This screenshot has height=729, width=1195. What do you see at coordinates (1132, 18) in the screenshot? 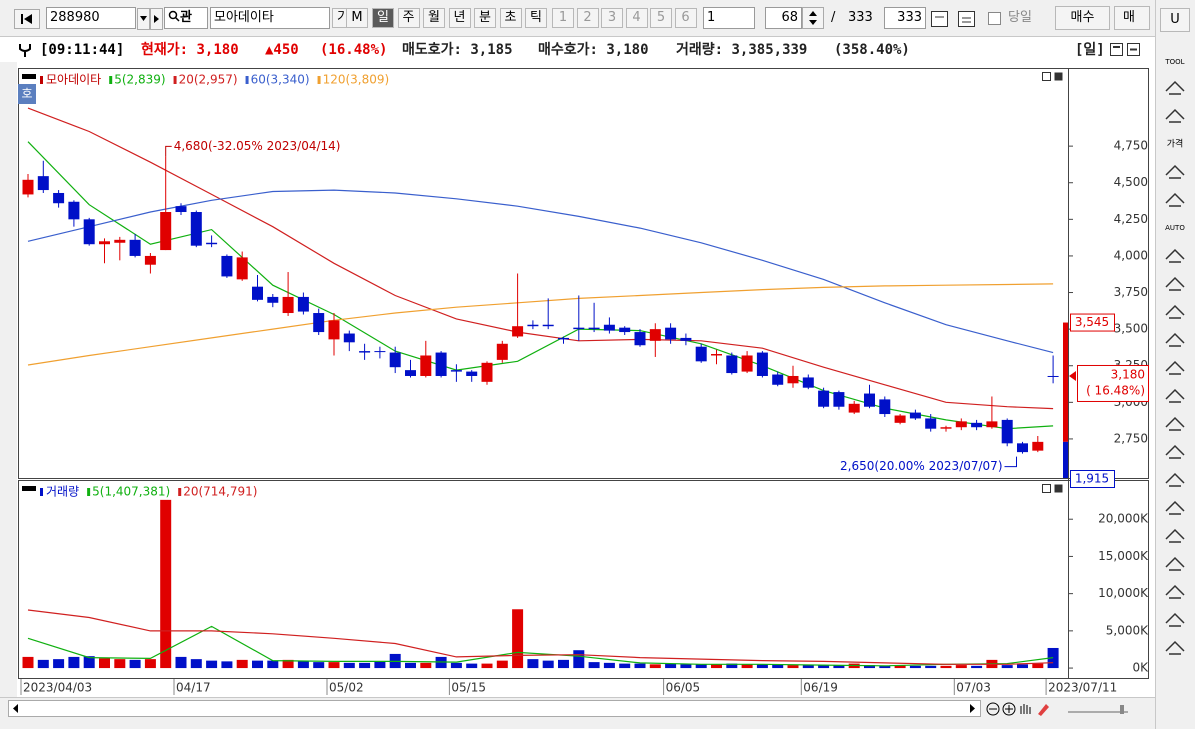
I see `sell-button: 매` at bounding box center [1132, 18].